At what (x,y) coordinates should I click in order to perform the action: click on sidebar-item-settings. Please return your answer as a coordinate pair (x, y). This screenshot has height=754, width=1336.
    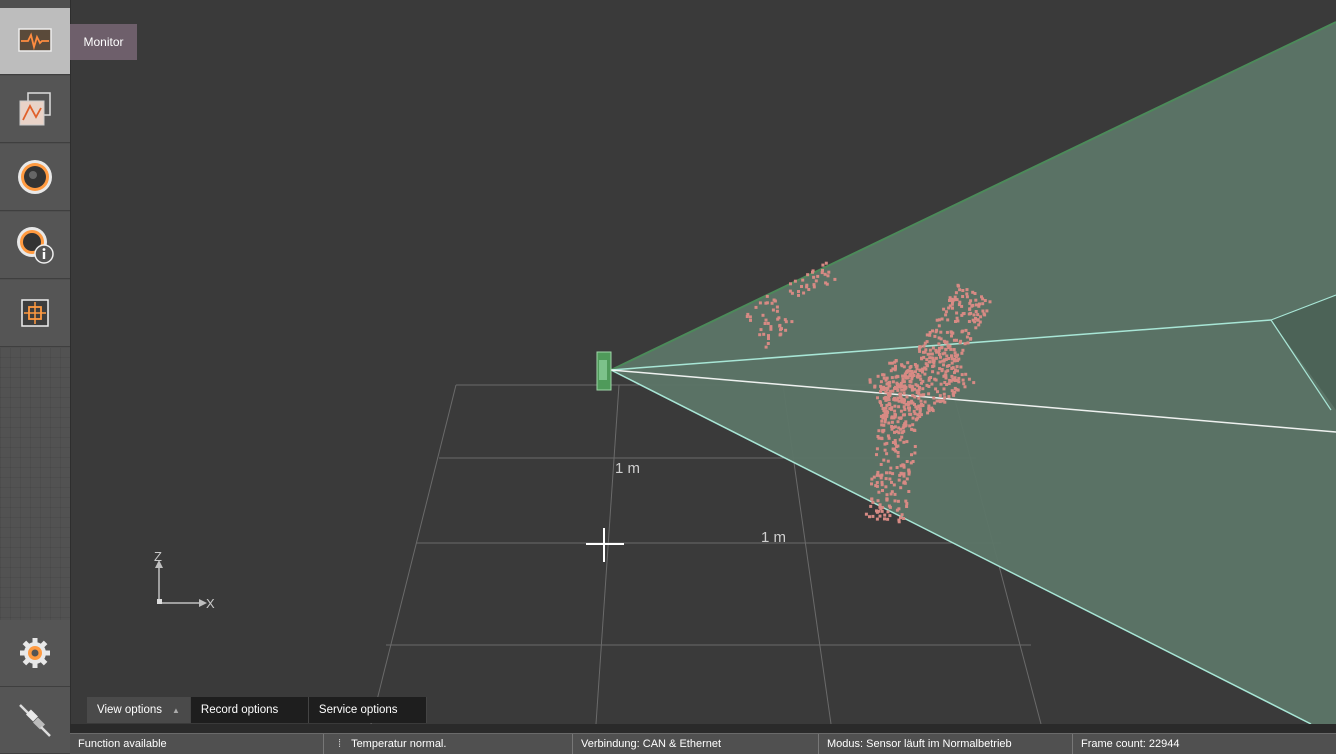
    Looking at the image, I should click on (35, 653).